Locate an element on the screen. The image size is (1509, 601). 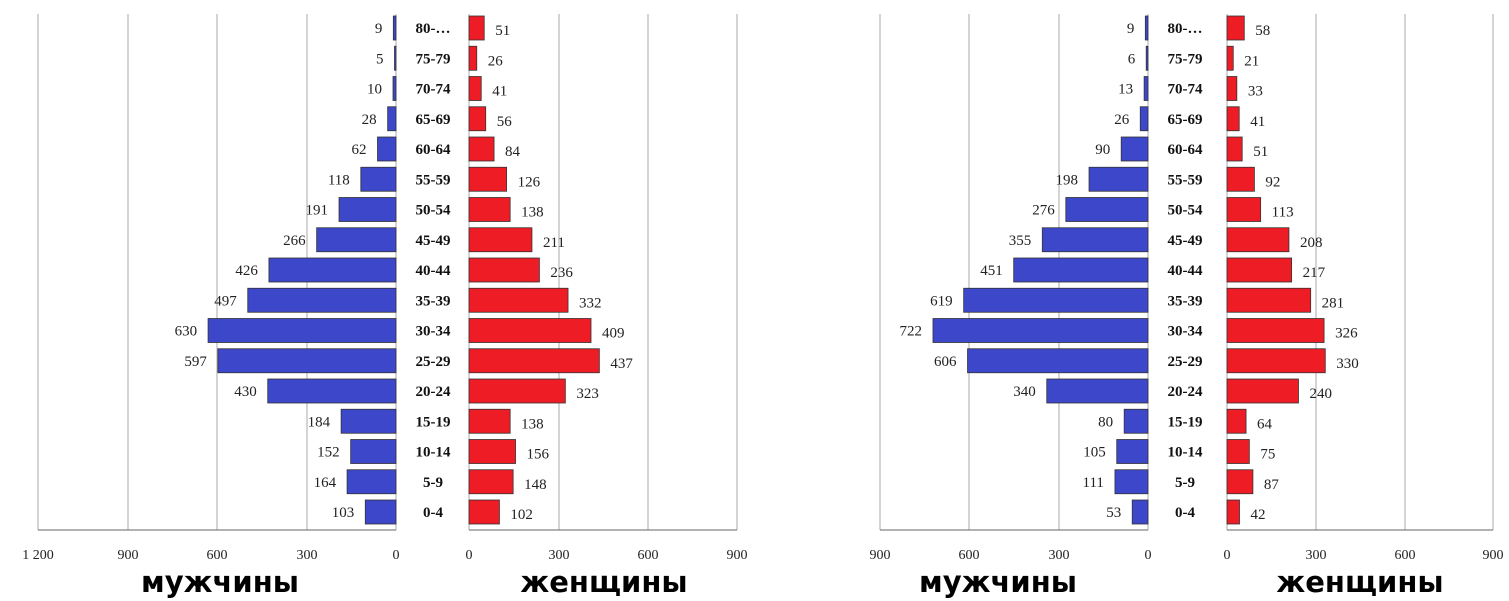
data-label-female: 92 is located at coordinates (1272, 182).